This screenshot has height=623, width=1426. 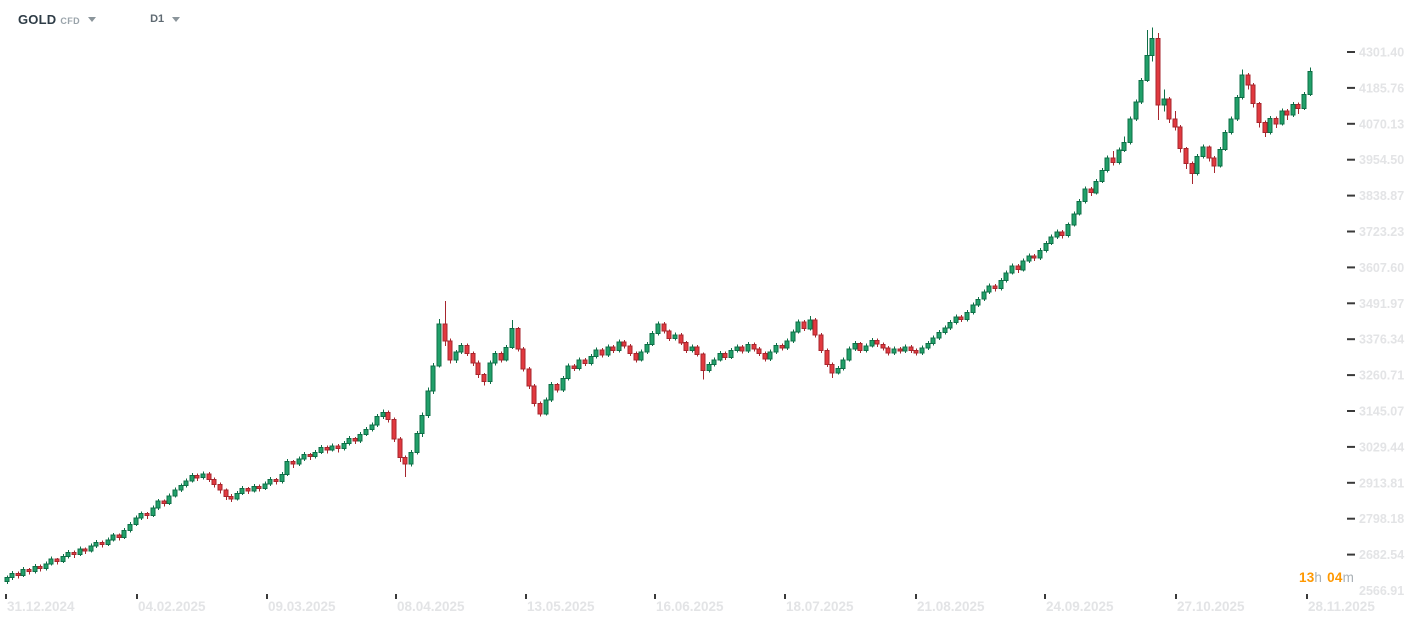 What do you see at coordinates (1381, 555) in the screenshot?
I see `price-axis-label: 2682.54` at bounding box center [1381, 555].